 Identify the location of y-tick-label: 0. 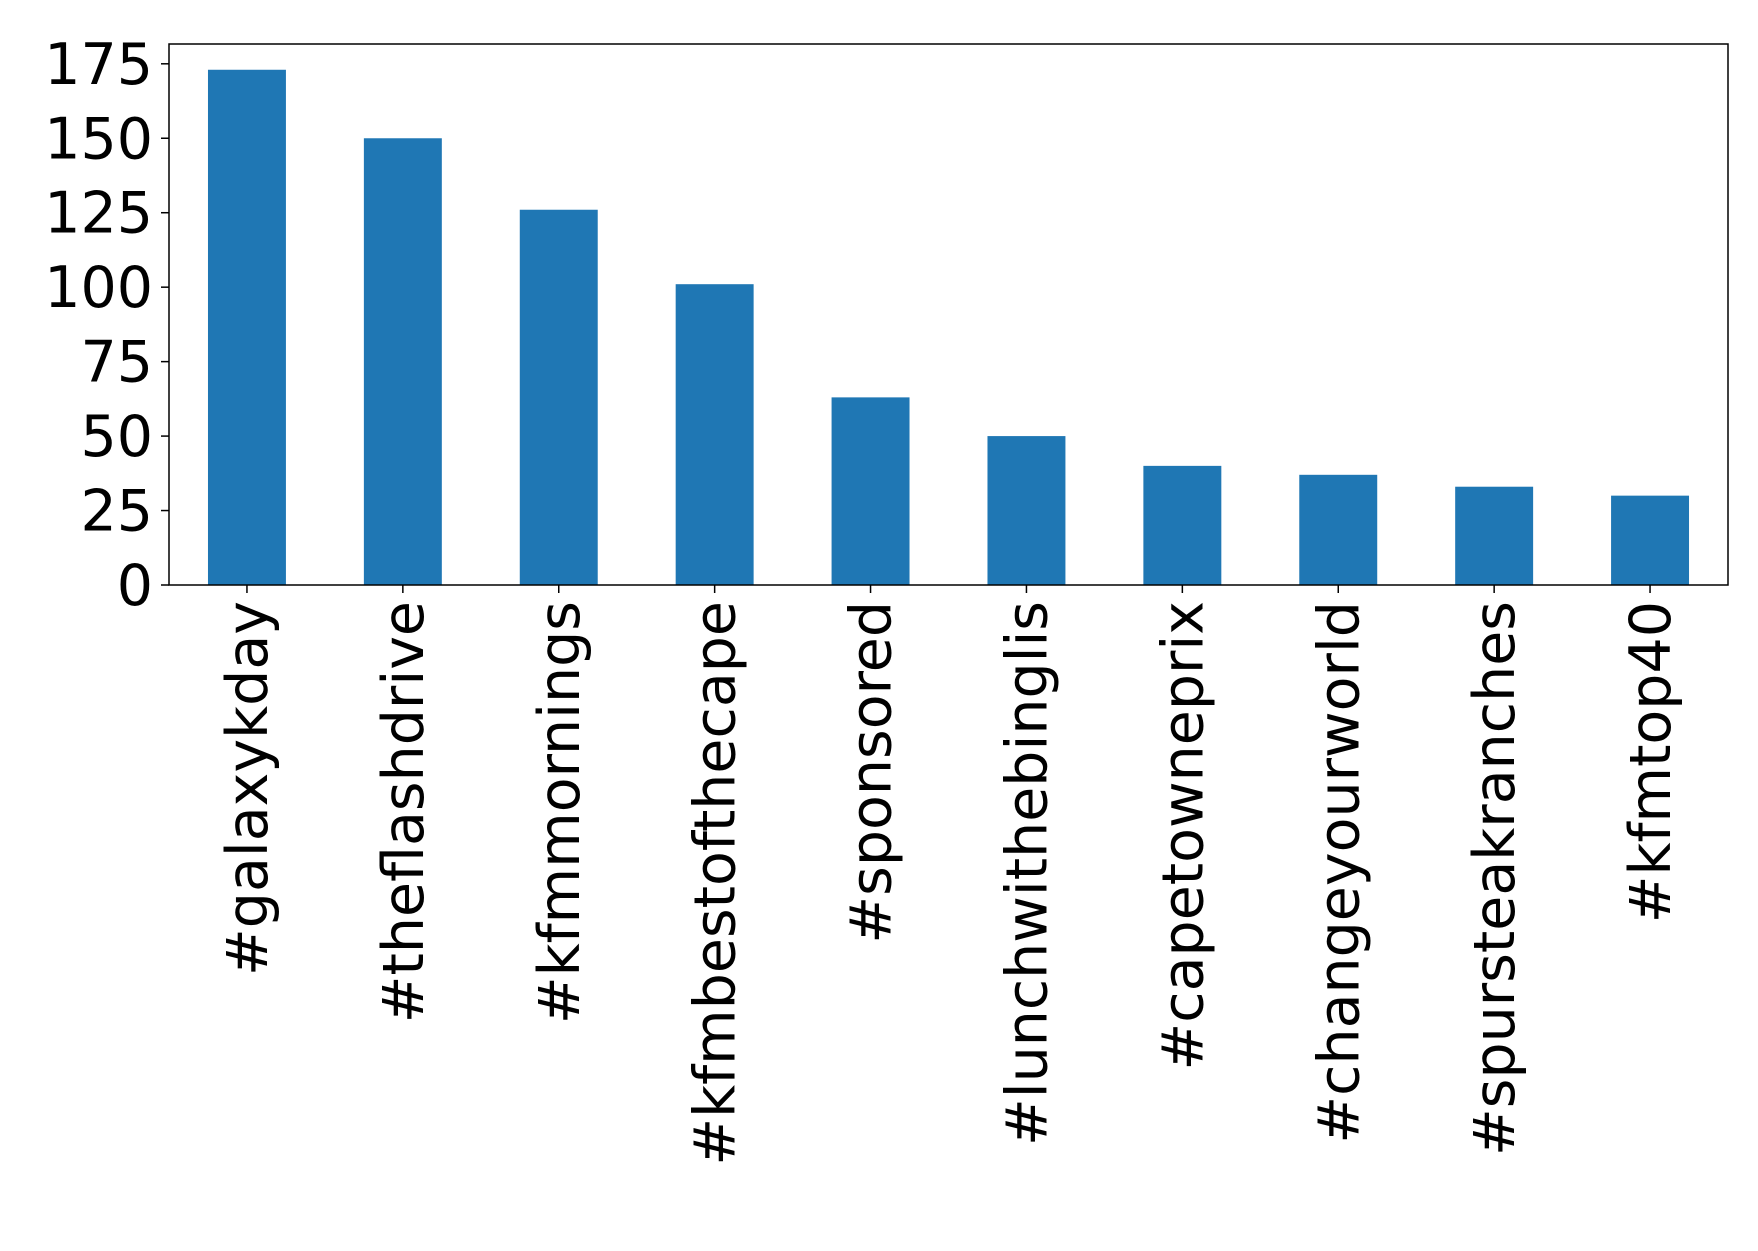
(135, 586).